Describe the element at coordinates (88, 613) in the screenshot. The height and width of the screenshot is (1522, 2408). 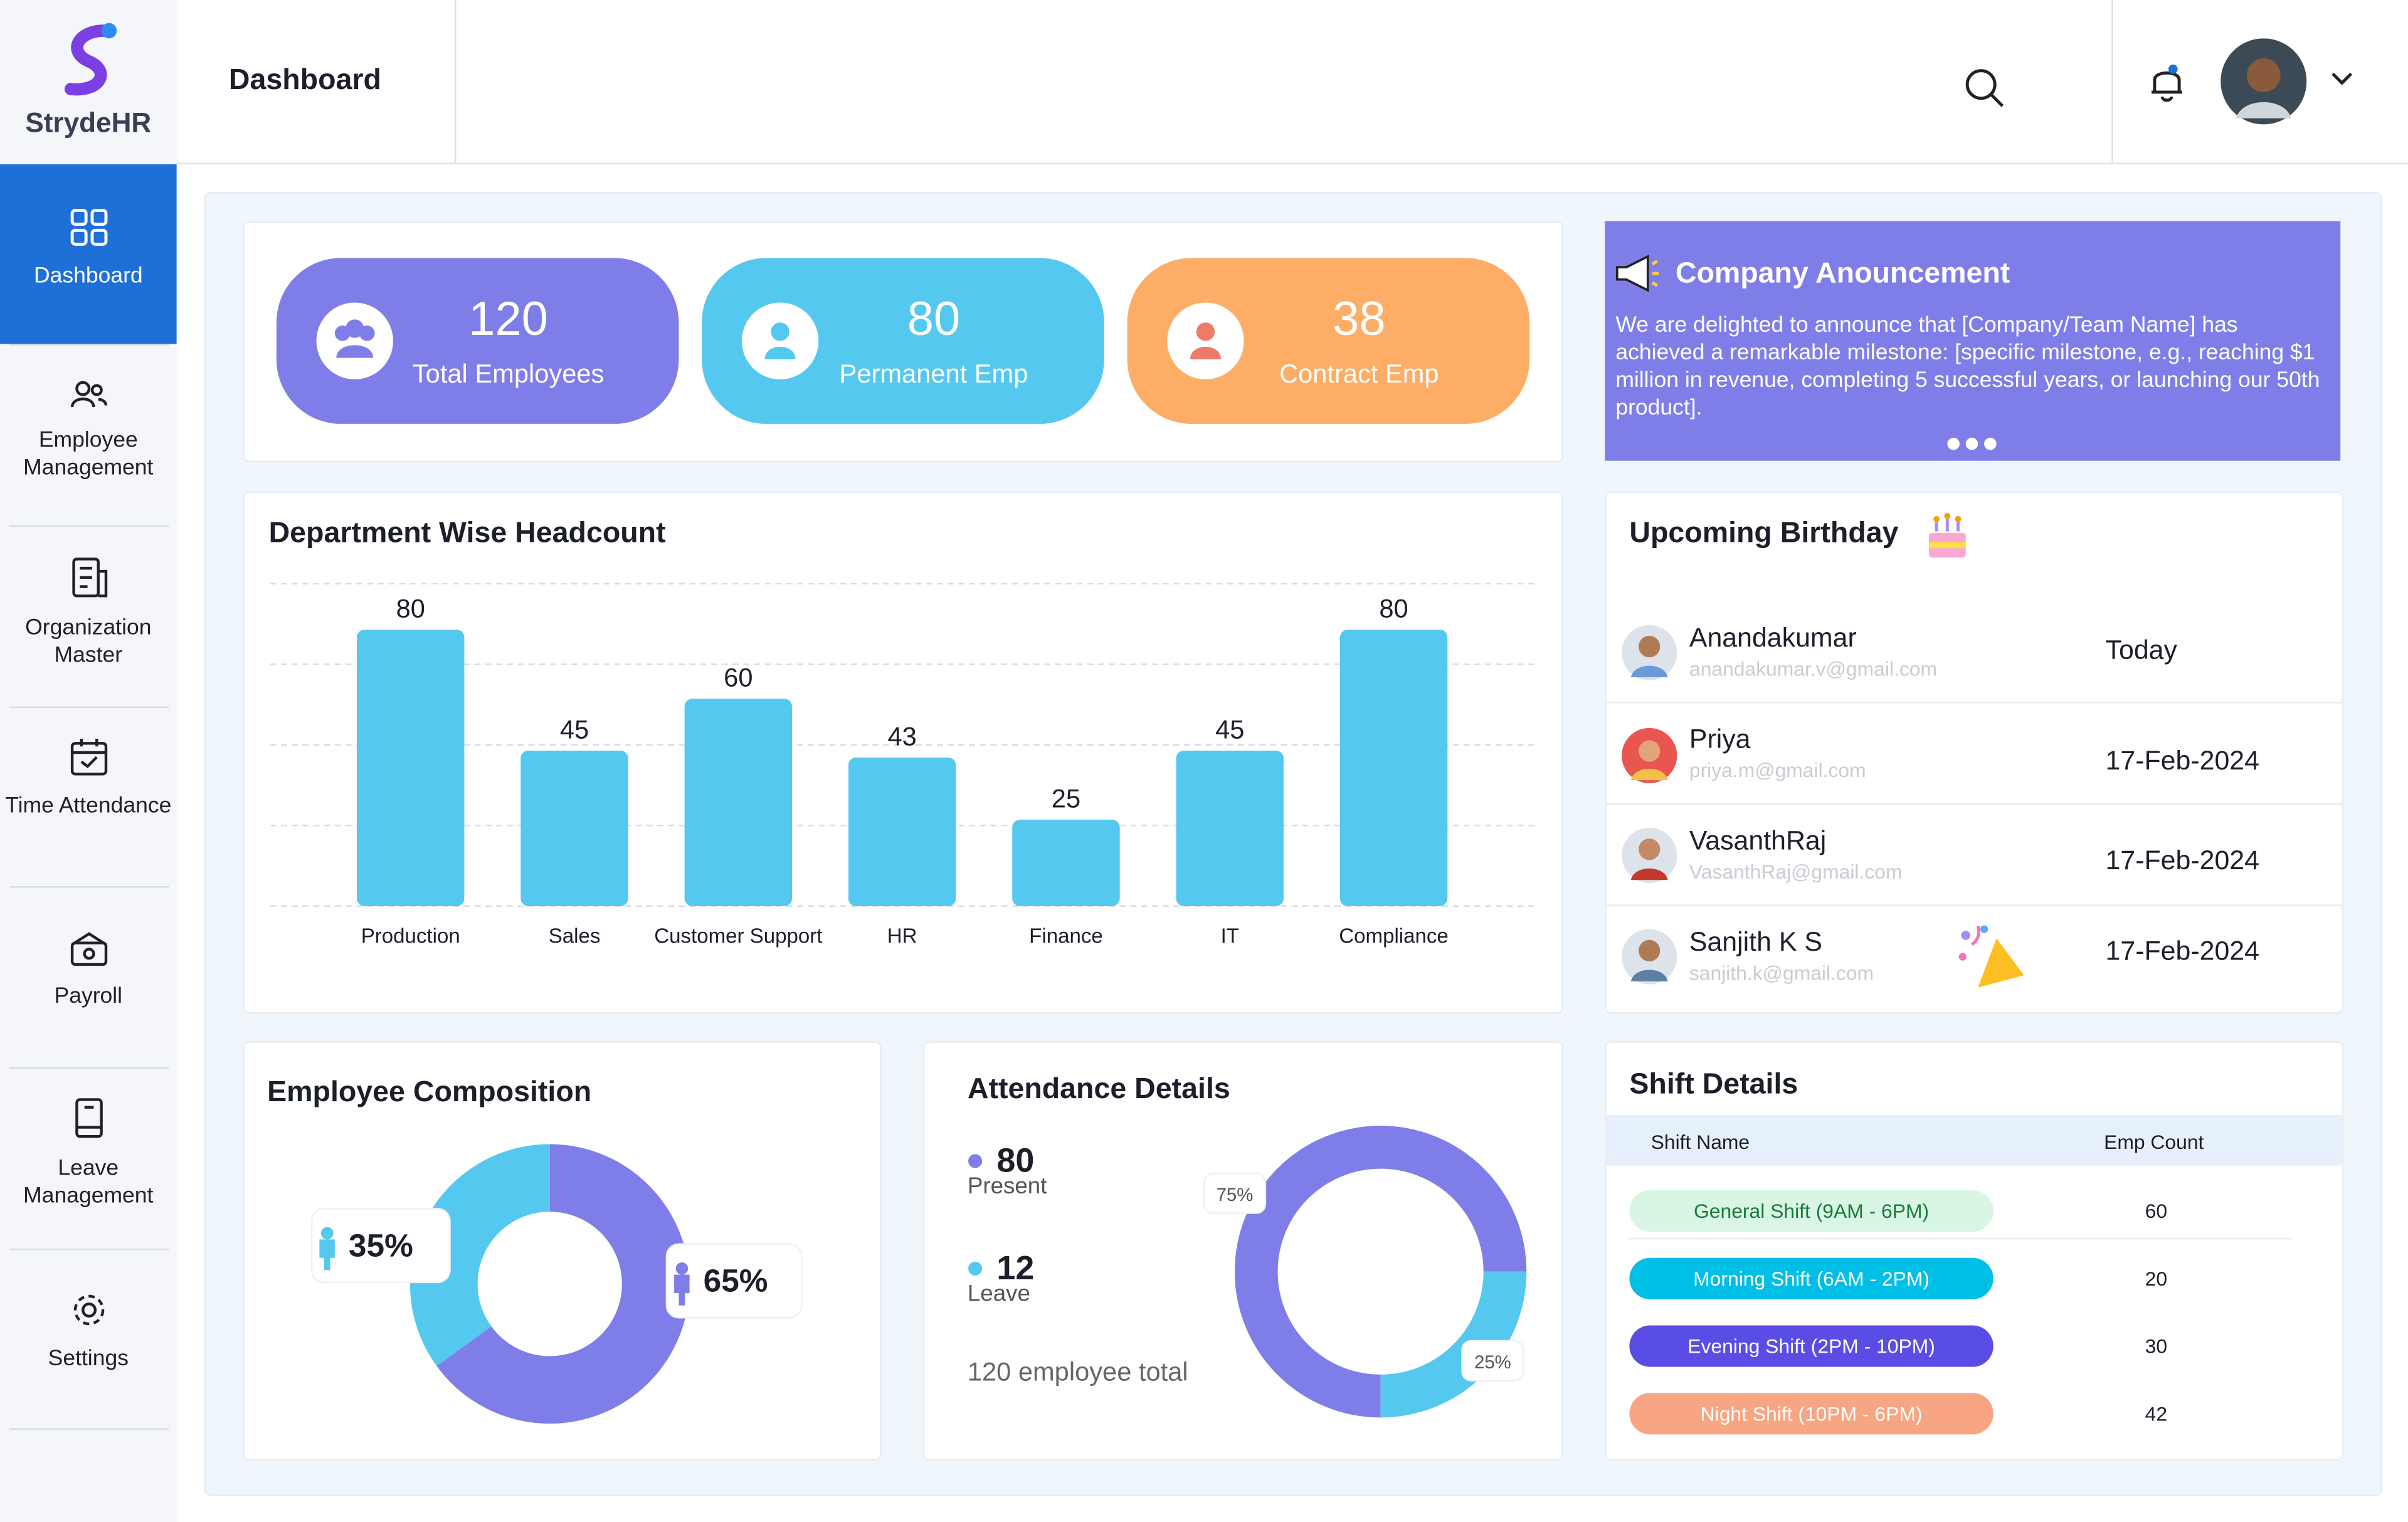
I see `nav-item: Organization Master` at that location.